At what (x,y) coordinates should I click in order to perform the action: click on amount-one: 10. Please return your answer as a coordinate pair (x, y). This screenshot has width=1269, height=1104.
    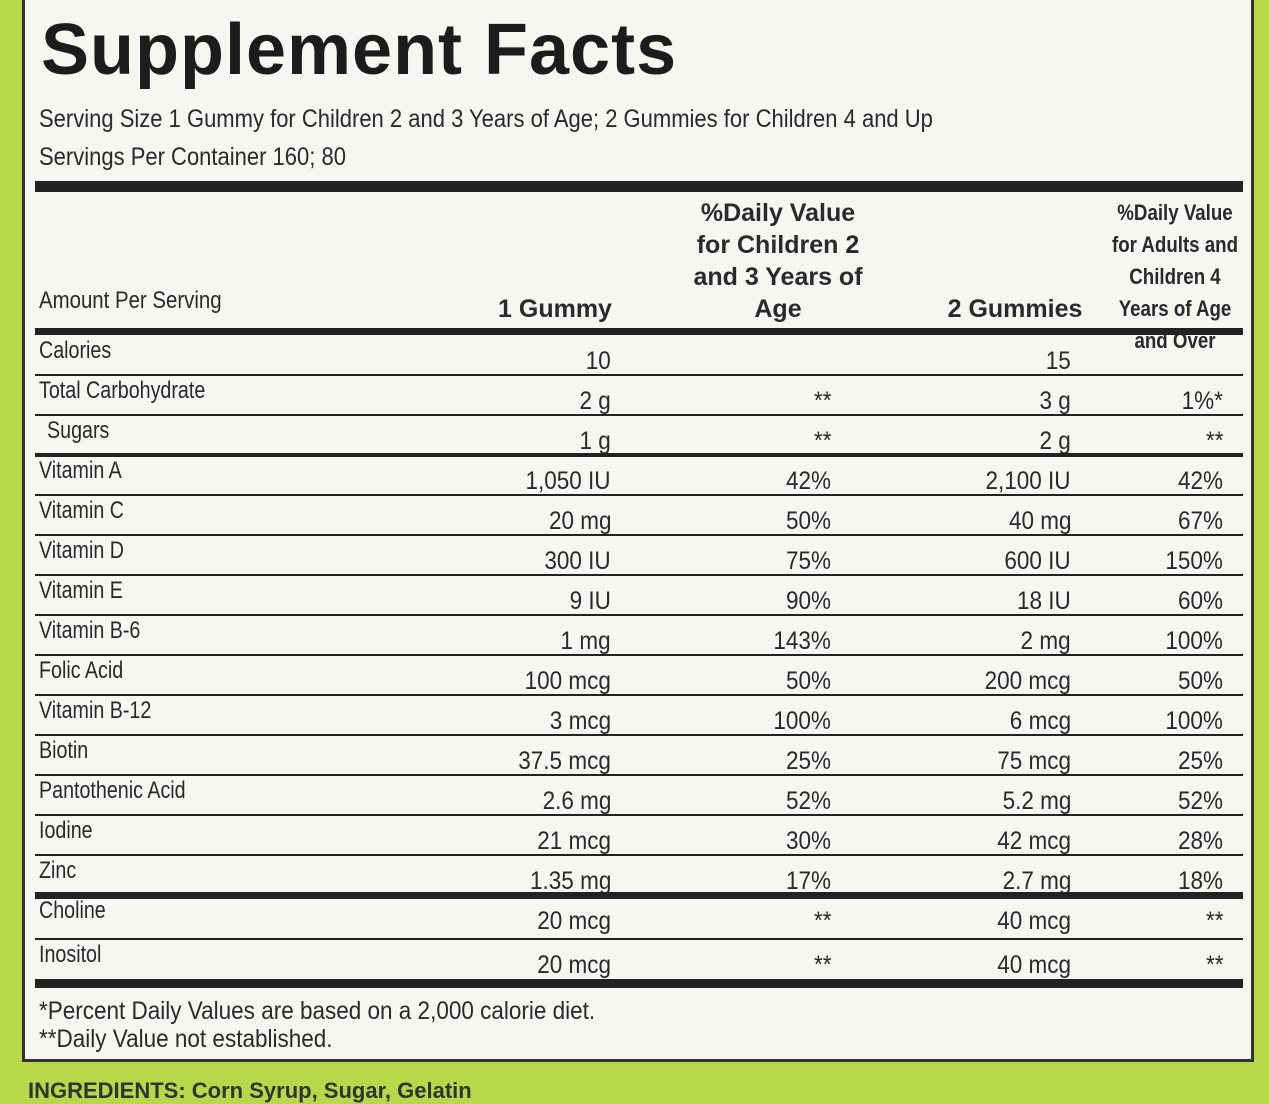
    Looking at the image, I should click on (598, 361).